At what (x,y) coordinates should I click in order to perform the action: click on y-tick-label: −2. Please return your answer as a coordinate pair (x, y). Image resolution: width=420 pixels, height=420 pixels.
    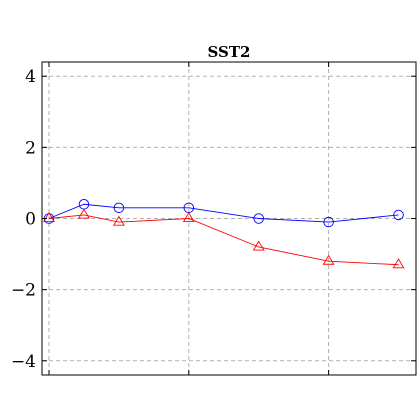
    Looking at the image, I should click on (23, 291).